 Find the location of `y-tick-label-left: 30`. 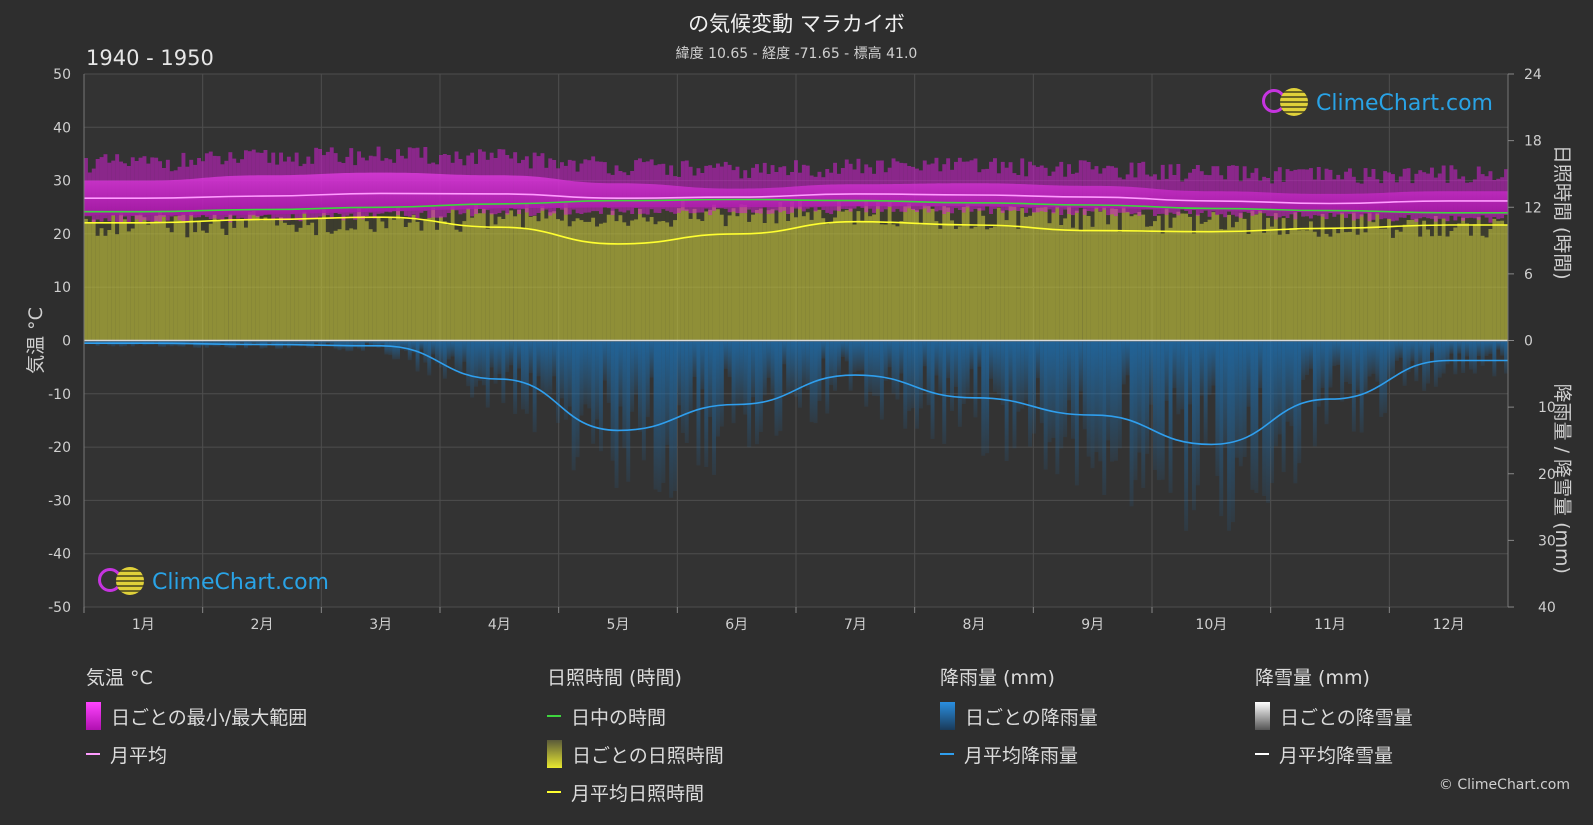

y-tick-label-left: 30 is located at coordinates (62, 182).